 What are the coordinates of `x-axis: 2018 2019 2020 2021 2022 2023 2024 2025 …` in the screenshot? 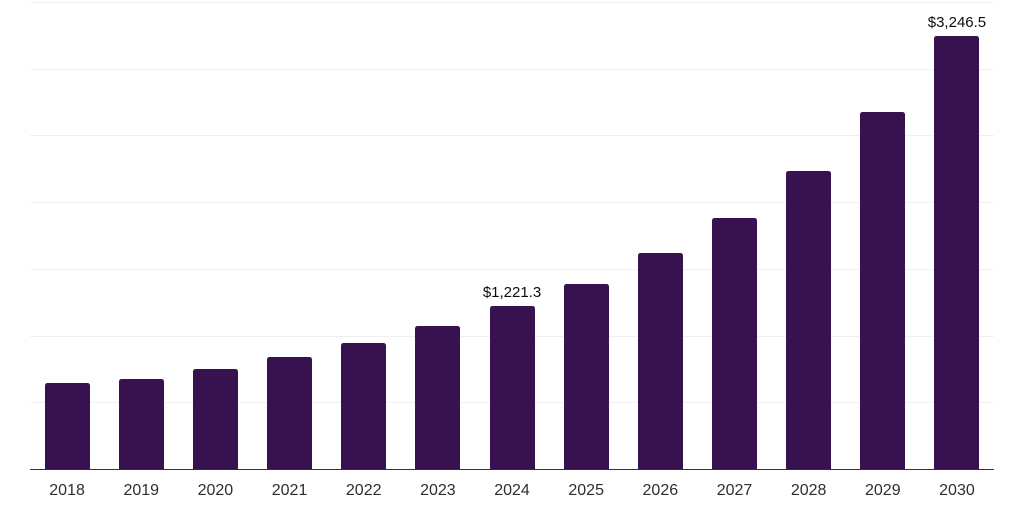 It's located at (512, 490).